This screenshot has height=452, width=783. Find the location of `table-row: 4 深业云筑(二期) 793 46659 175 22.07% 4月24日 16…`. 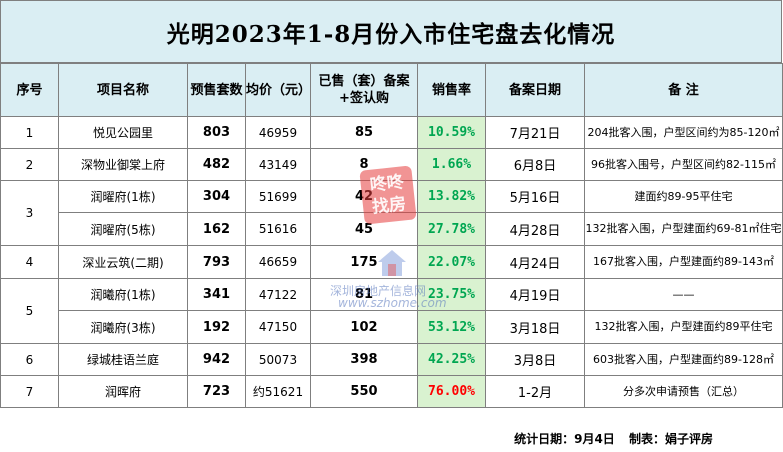

table-row: 4 深业云筑(二期) 793 46659 175 22.07% 4月24日 16… is located at coordinates (391, 262).